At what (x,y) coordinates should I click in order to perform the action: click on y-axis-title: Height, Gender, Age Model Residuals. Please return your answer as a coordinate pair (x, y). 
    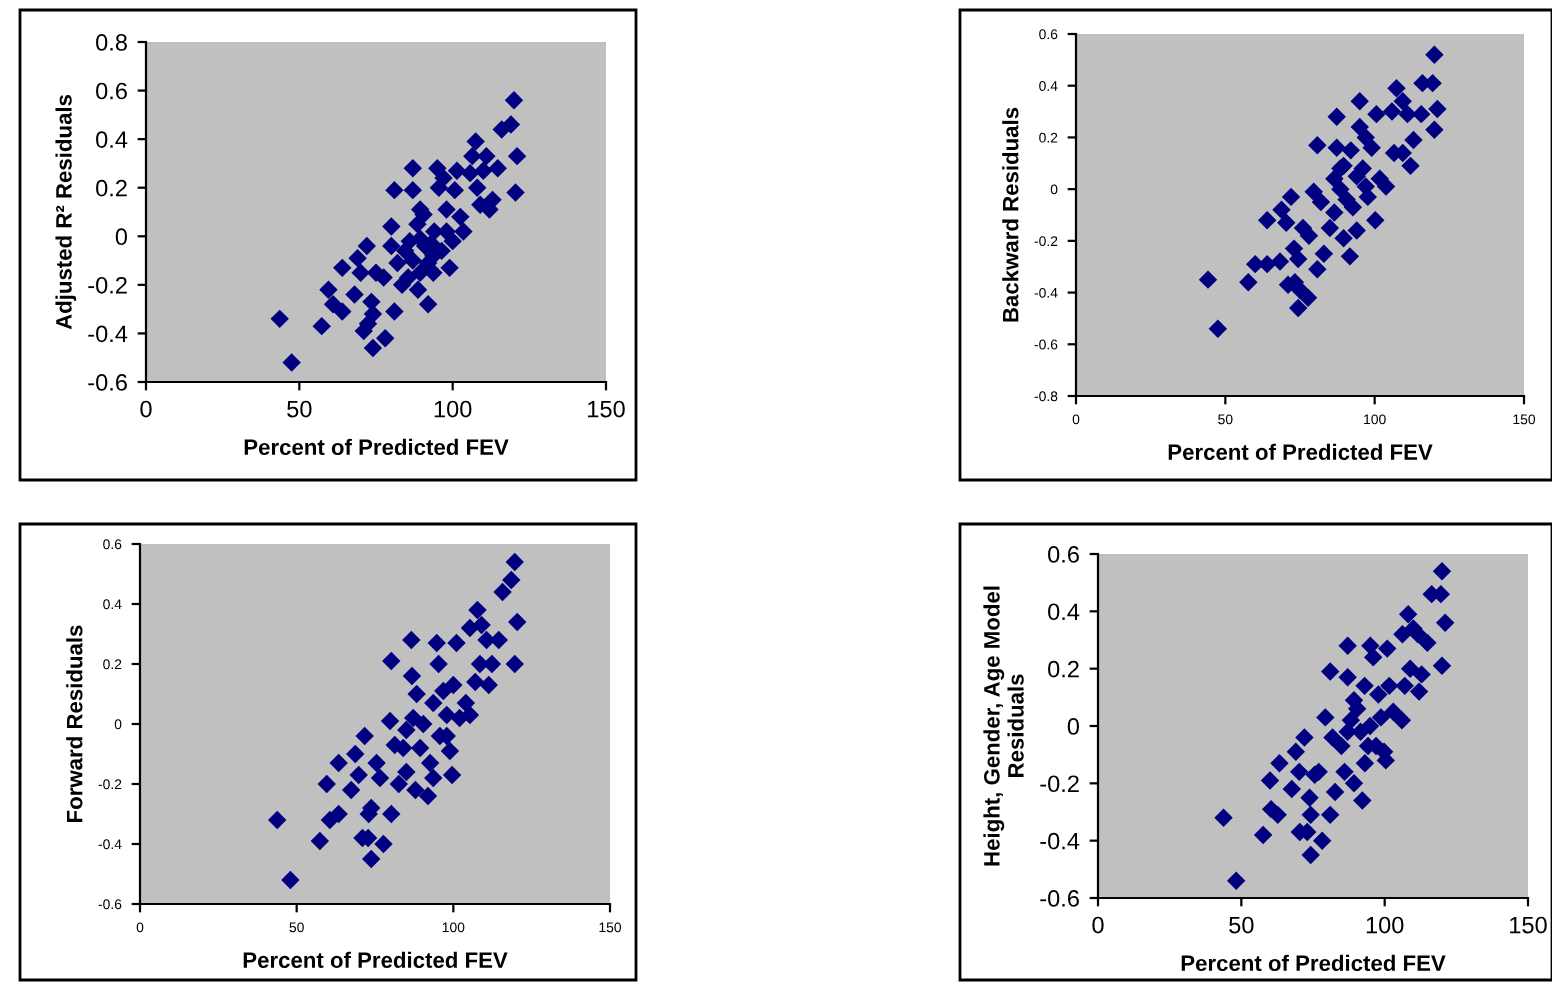
    Looking at the image, I should click on (1003, 726).